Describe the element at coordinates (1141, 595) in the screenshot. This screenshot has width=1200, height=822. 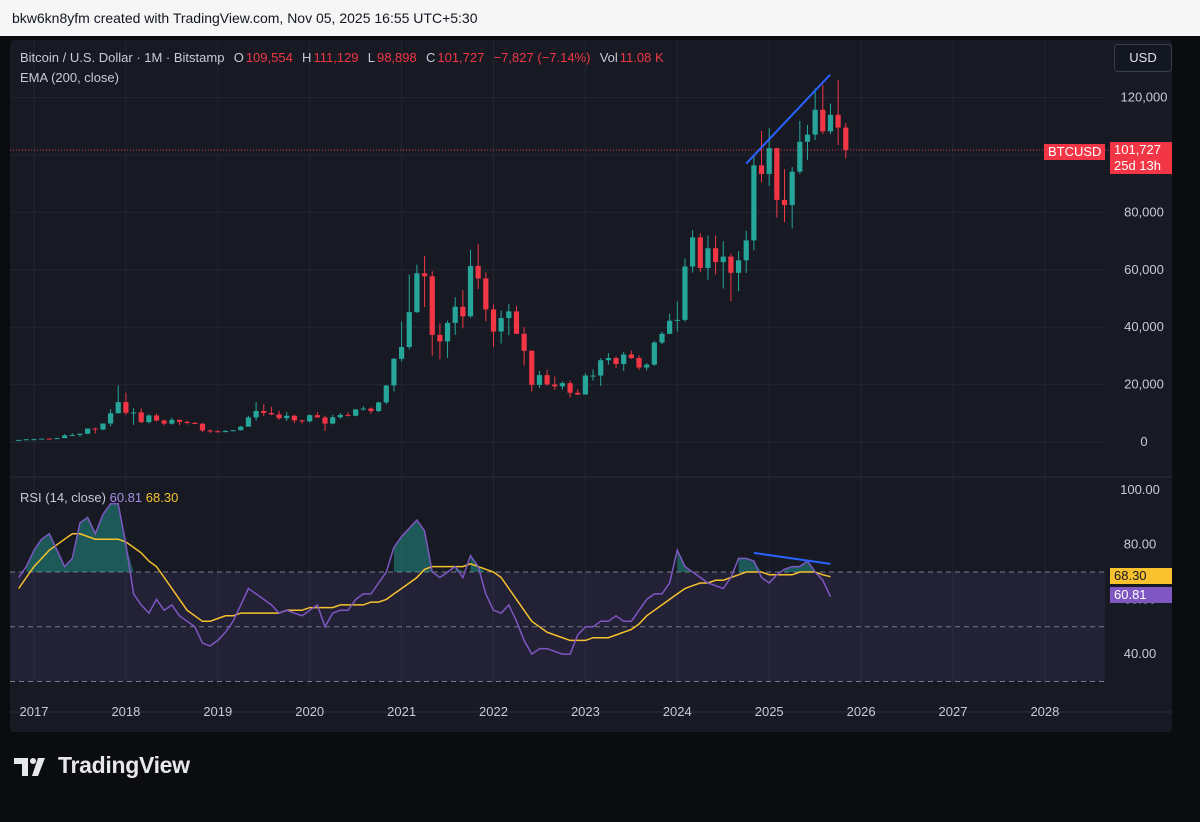
I see `rsi-tag: 60.81` at that location.